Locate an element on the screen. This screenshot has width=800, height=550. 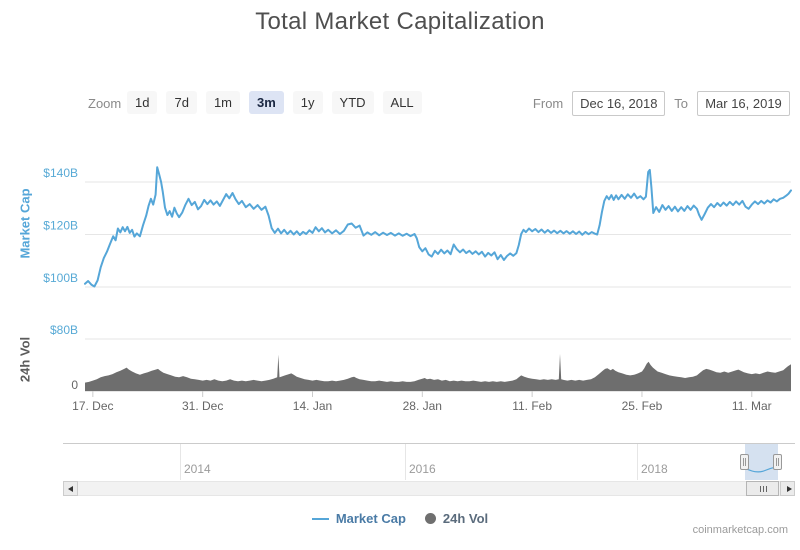
from-label: From is located at coordinates (548, 103).